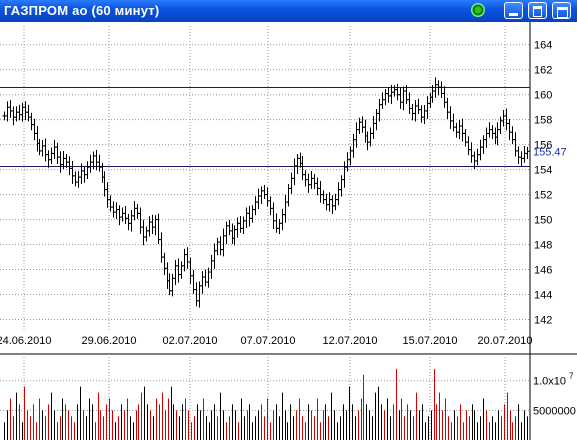 The width and height of the screenshot is (577, 440). I want to click on maximize-button, so click(537, 10).